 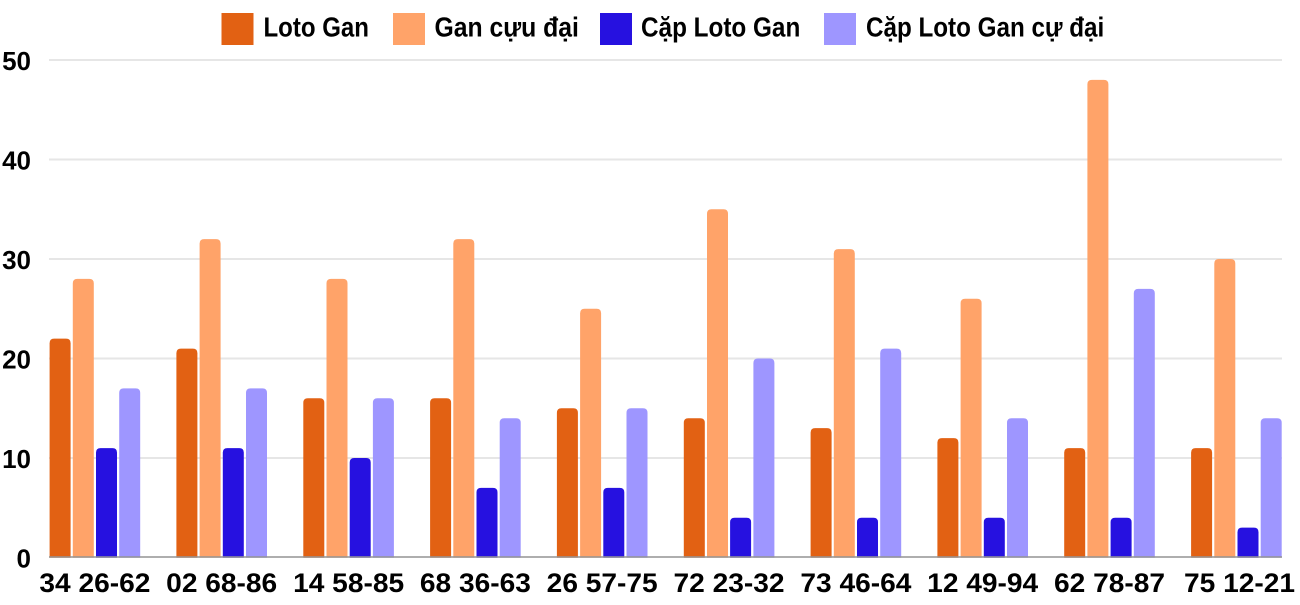 I want to click on svg-text: 26 57-75, so click(x=602, y=583).